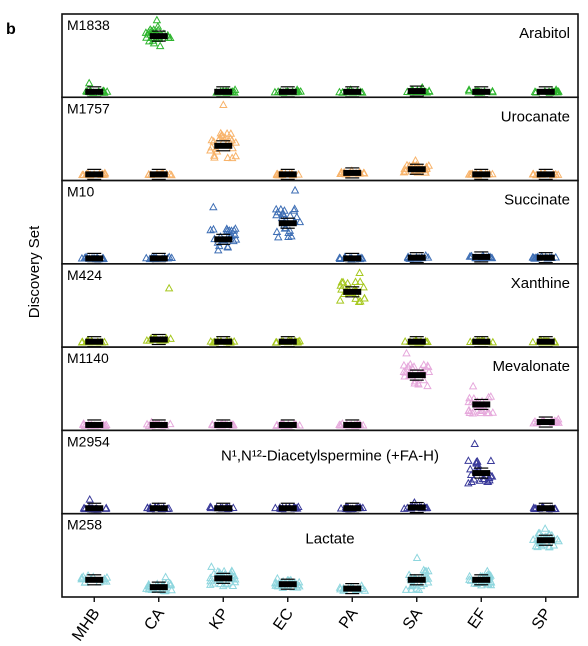  Describe the element at coordinates (84, 275) in the screenshot. I see `panel-id-label: M424` at that location.